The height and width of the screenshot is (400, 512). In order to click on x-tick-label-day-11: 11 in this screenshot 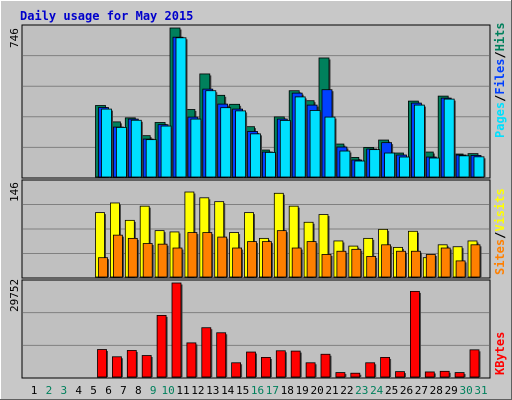, I will do `click(182, 390)`.